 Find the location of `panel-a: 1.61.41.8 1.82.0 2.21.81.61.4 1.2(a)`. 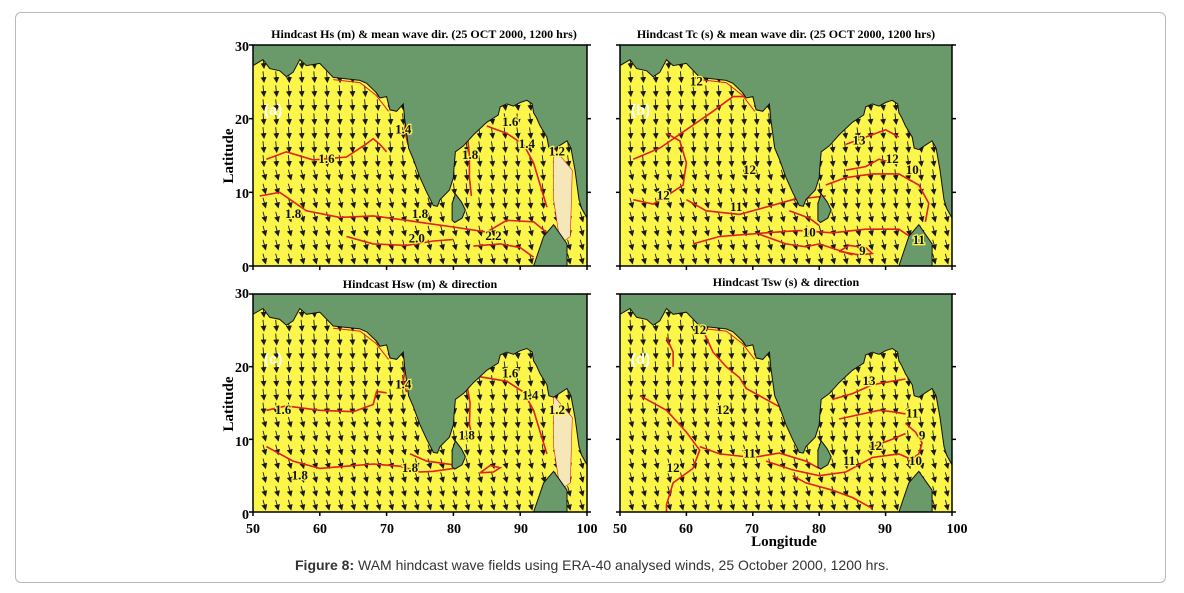

panel-a: 1.61.41.8 1.82.0 2.21.81.61.4 1.2(a) is located at coordinates (420, 157).